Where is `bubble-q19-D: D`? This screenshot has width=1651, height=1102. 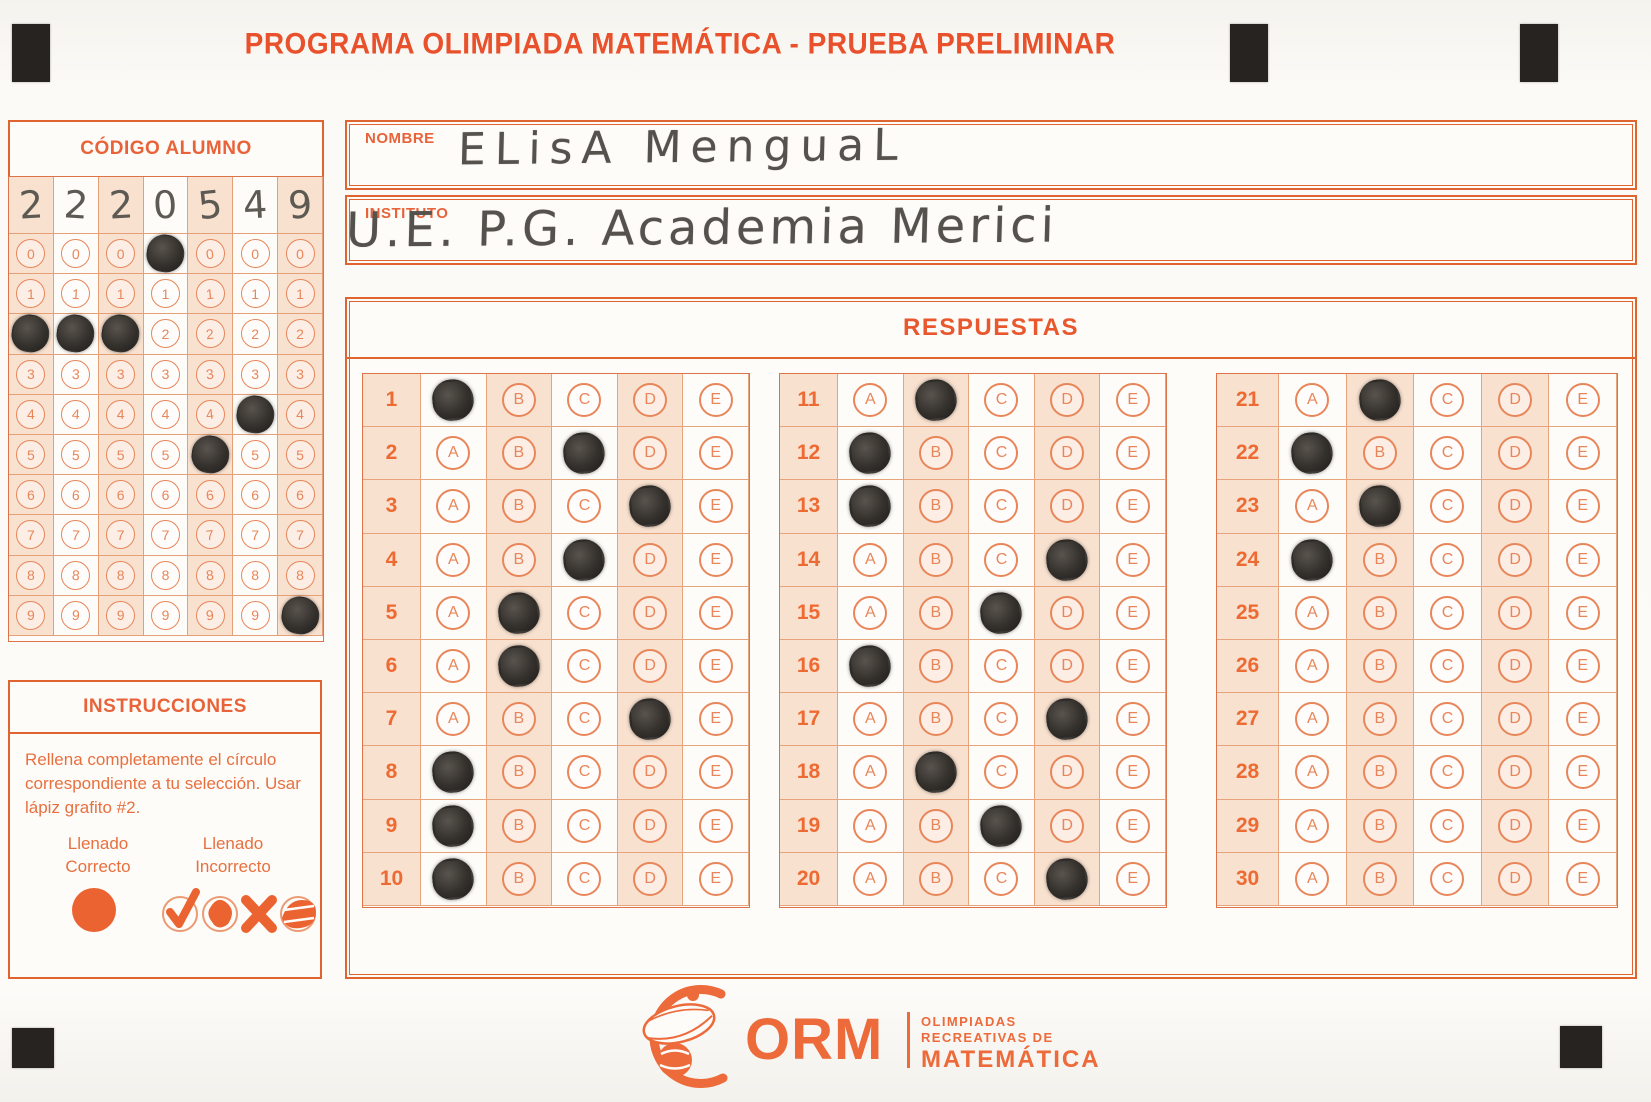 bubble-q19-D: D is located at coordinates (1067, 825).